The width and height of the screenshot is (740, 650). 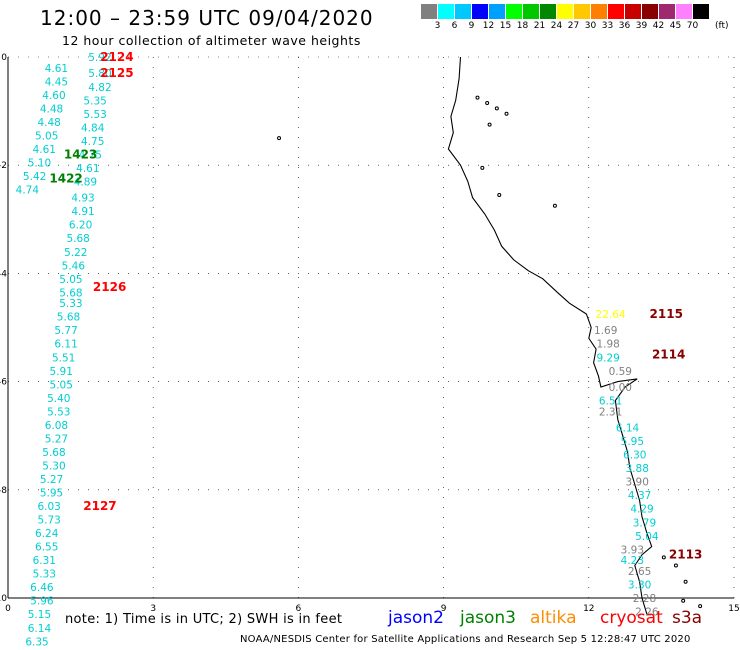 I want to click on wave-height-value: 5.92, so click(x=99, y=58).